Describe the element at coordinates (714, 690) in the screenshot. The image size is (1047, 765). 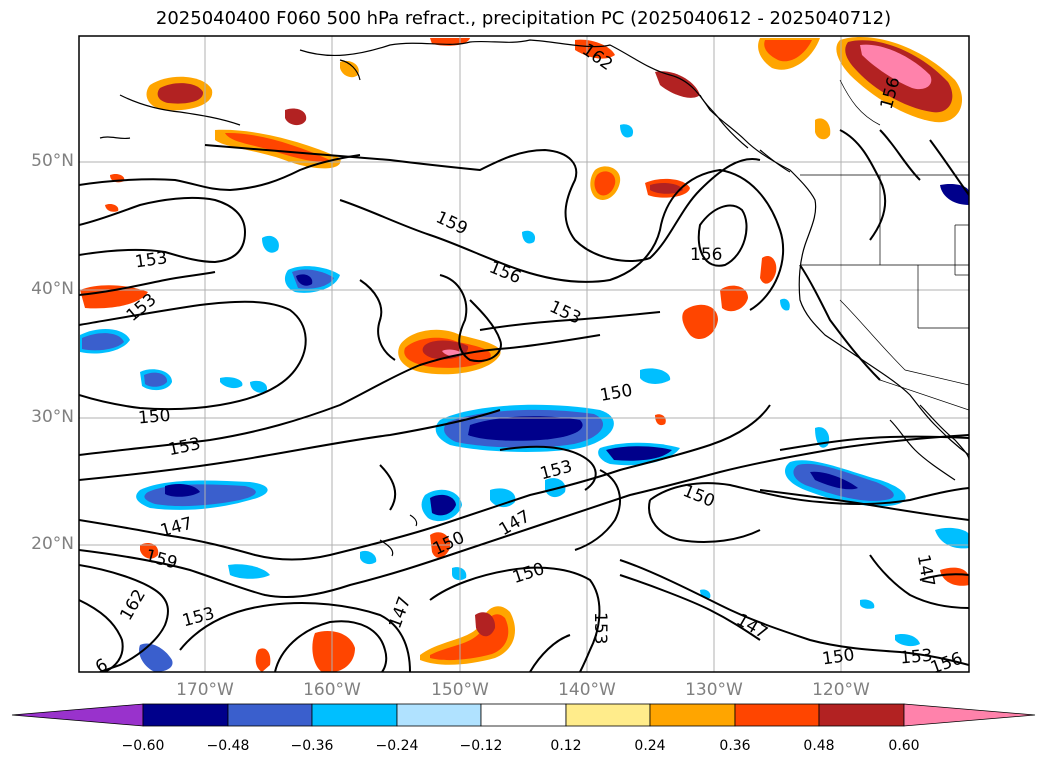
I see `longitude-label: 130°W` at that location.